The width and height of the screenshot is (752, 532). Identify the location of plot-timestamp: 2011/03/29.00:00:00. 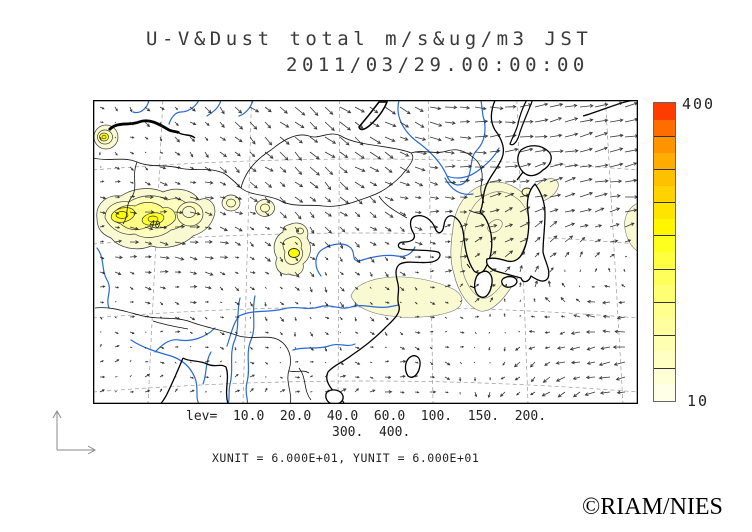
(437, 65).